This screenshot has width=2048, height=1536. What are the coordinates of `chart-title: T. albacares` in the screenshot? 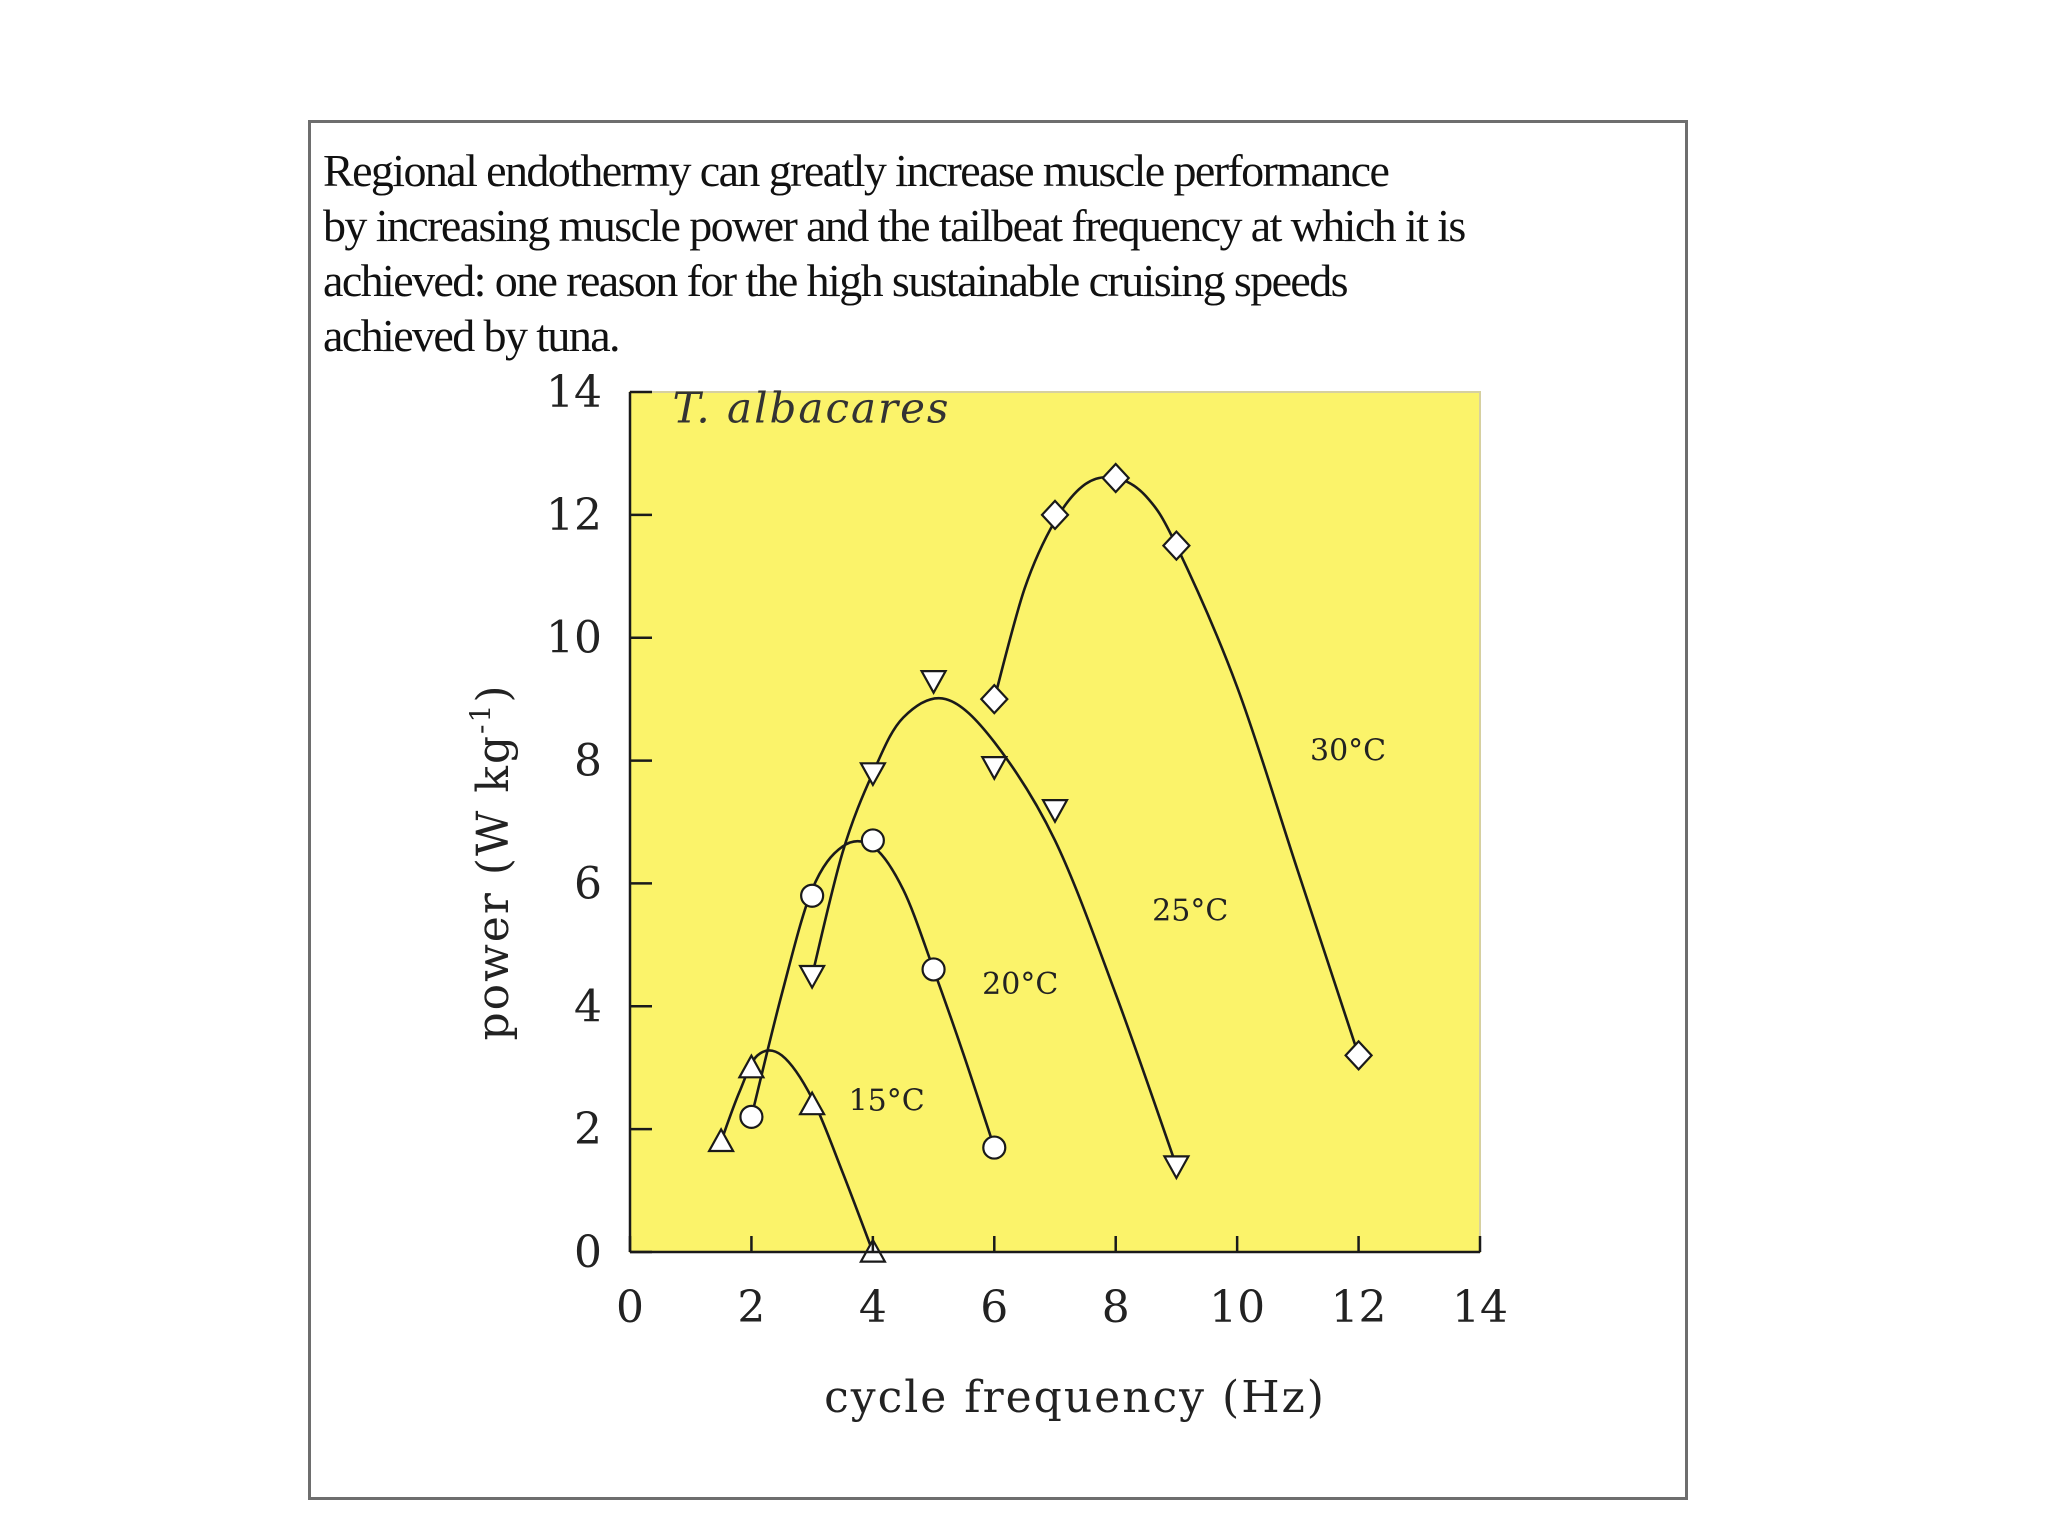 It's located at (812, 408).